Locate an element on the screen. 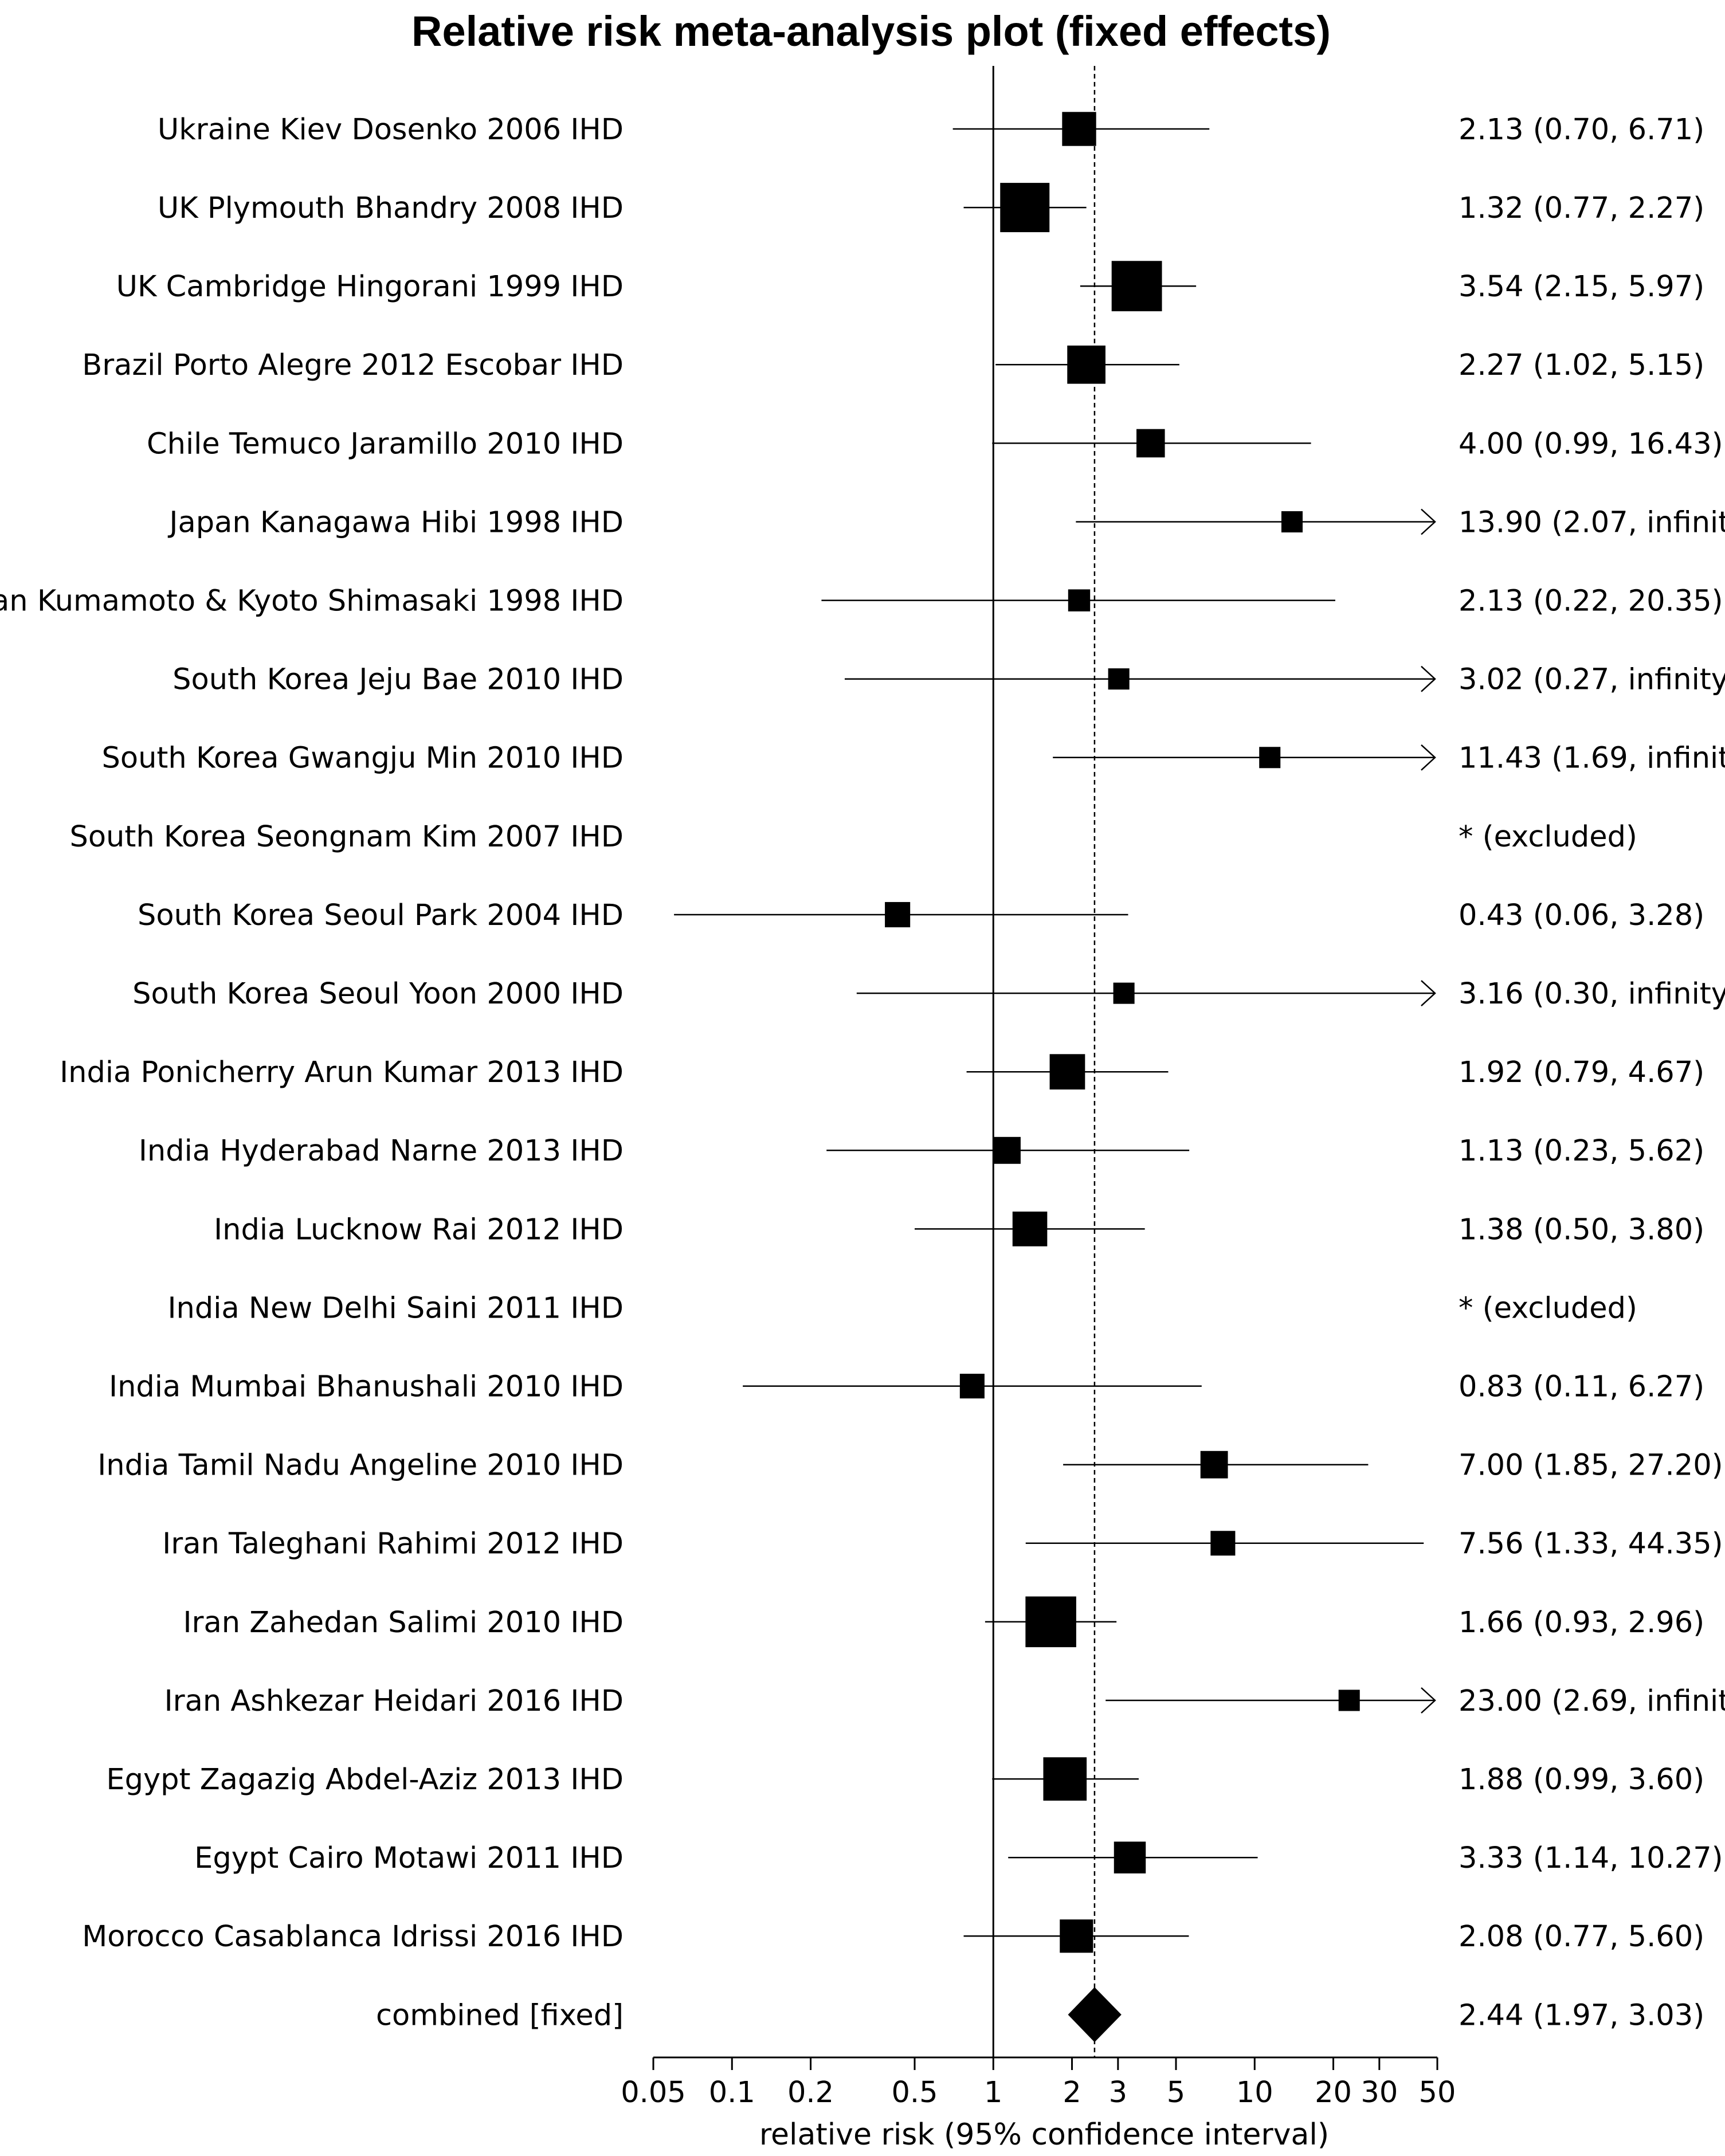 The image size is (1725, 2156). study-label: South Korea Jeju Bae 2010 IHD is located at coordinates (398, 680).